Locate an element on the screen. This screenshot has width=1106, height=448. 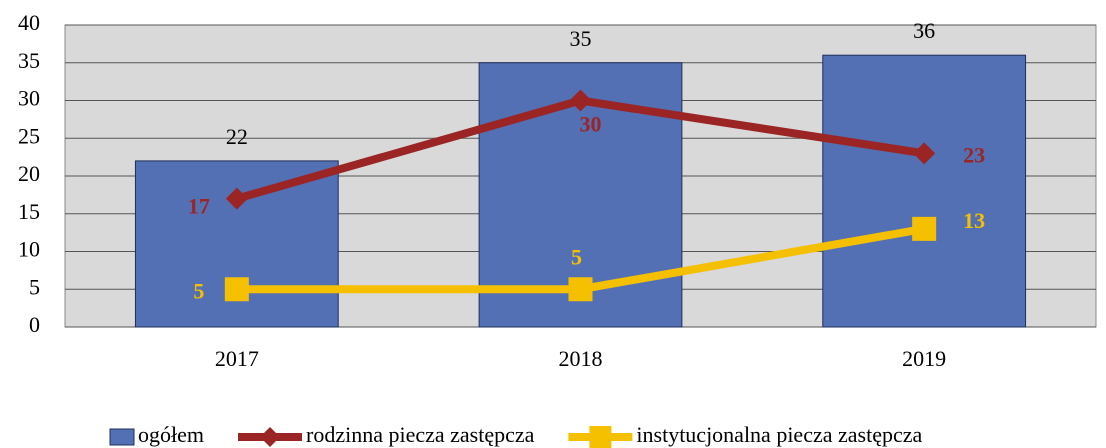
data-label: 35 is located at coordinates (581, 38).